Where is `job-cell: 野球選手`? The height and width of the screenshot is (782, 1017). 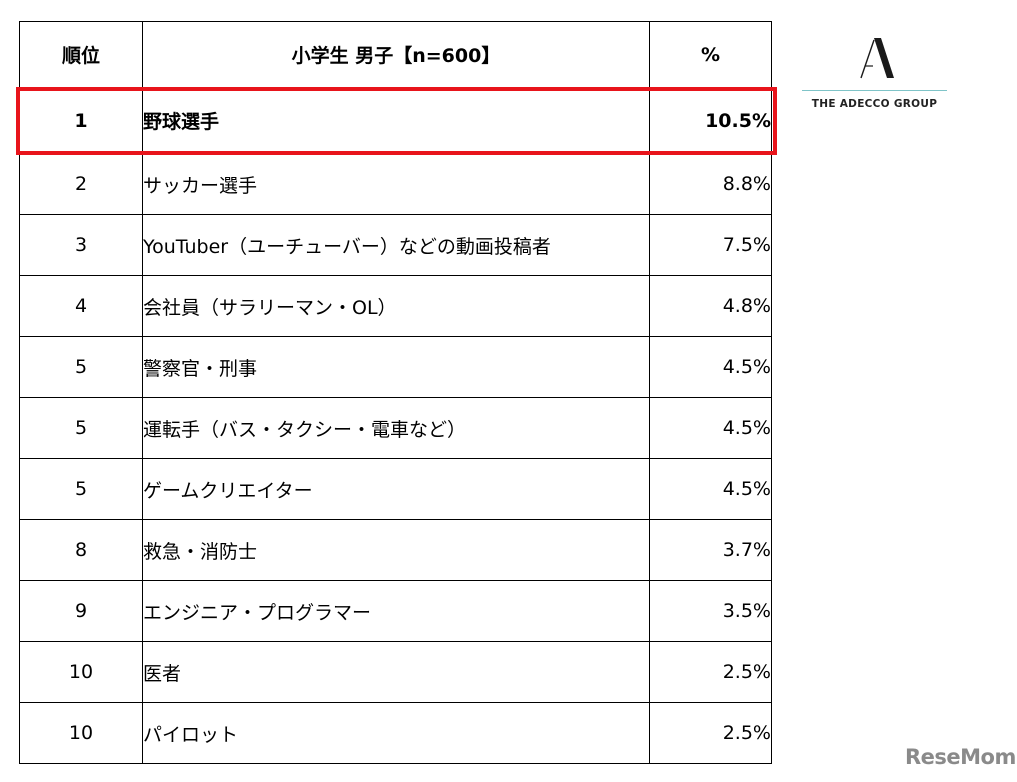 job-cell: 野球選手 is located at coordinates (396, 120).